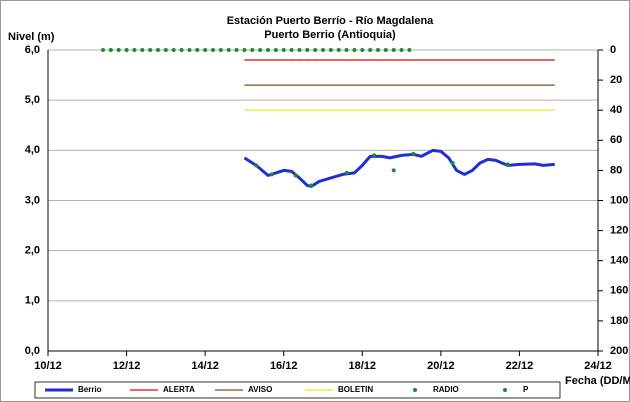 This screenshot has width=630, height=402. What do you see at coordinates (619, 231) in the screenshot?
I see `y2-tick-label: 120` at bounding box center [619, 231].